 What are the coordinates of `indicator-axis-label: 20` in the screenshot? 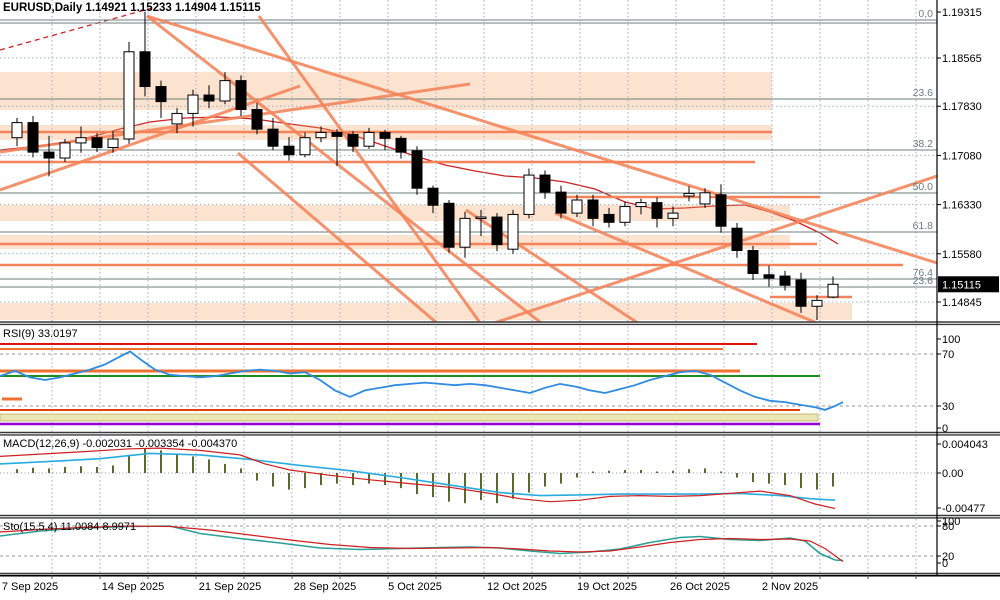 It's located at (948, 557).